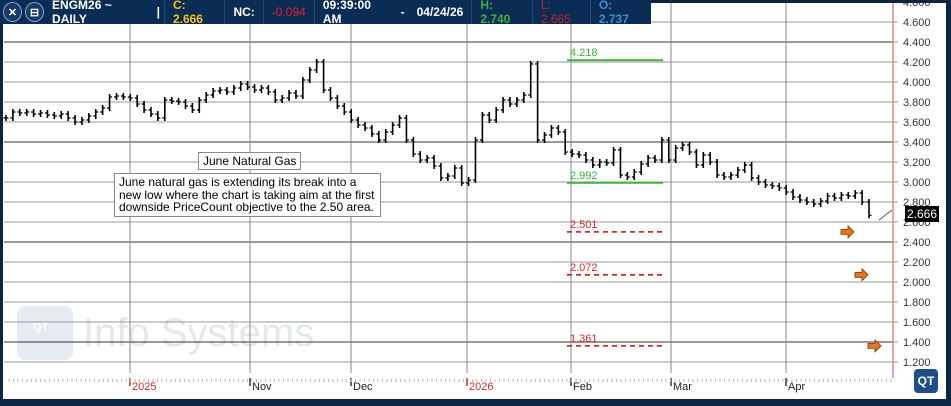  I want to click on time-date-dash: -, so click(402, 12).